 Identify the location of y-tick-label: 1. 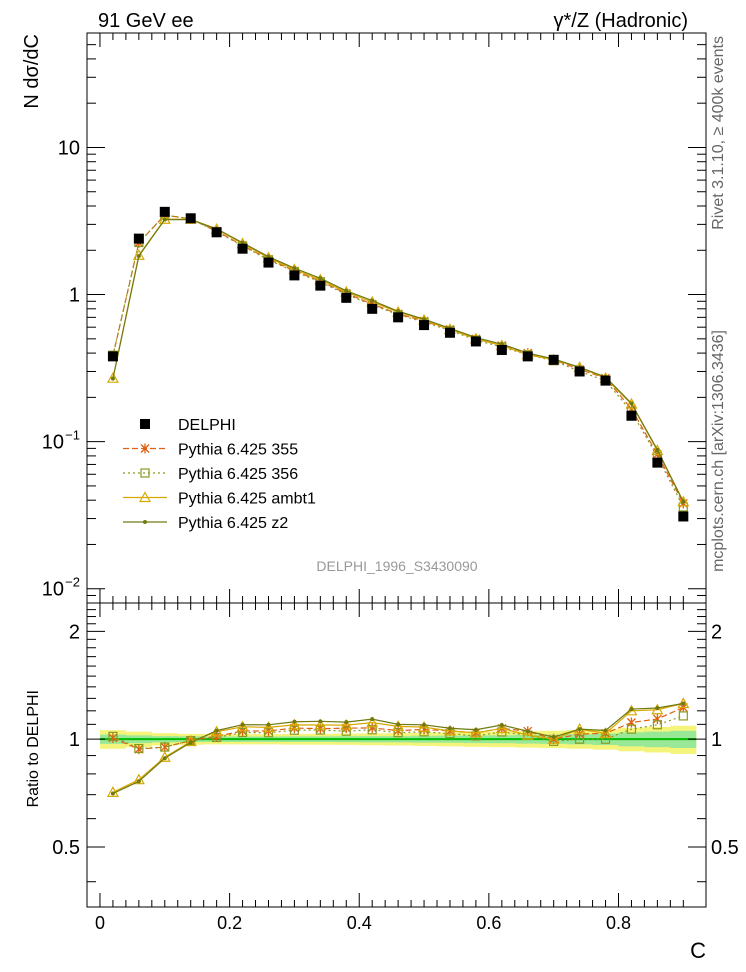
(74, 296).